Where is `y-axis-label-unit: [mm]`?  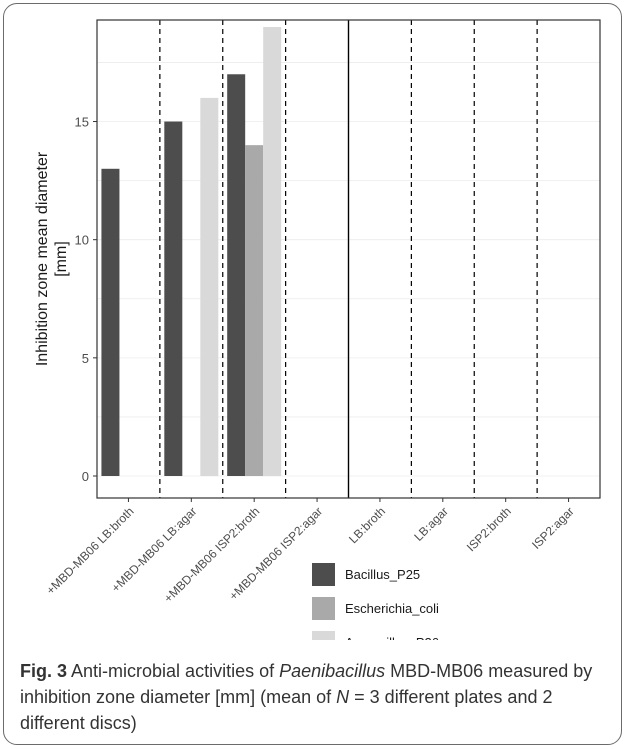
y-axis-label-unit: [mm] is located at coordinates (61, 259).